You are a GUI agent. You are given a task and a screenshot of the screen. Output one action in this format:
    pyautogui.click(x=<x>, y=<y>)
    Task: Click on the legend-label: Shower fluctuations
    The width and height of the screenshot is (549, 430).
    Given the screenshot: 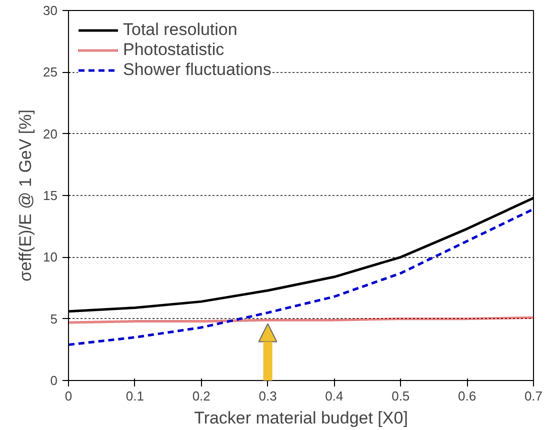 What is the action you would take?
    pyautogui.click(x=197, y=70)
    